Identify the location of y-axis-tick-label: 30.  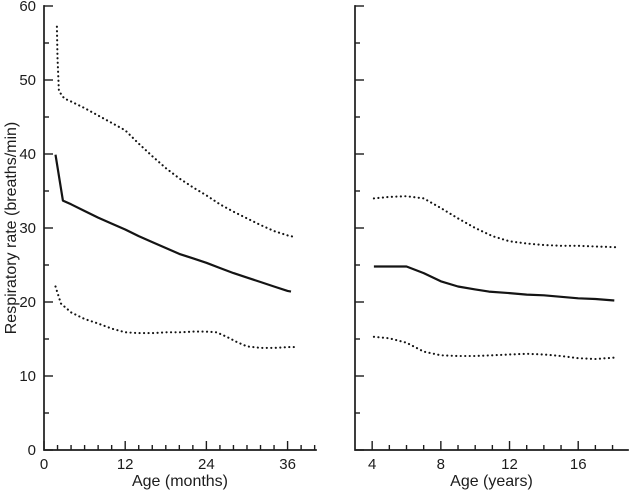
(27, 228).